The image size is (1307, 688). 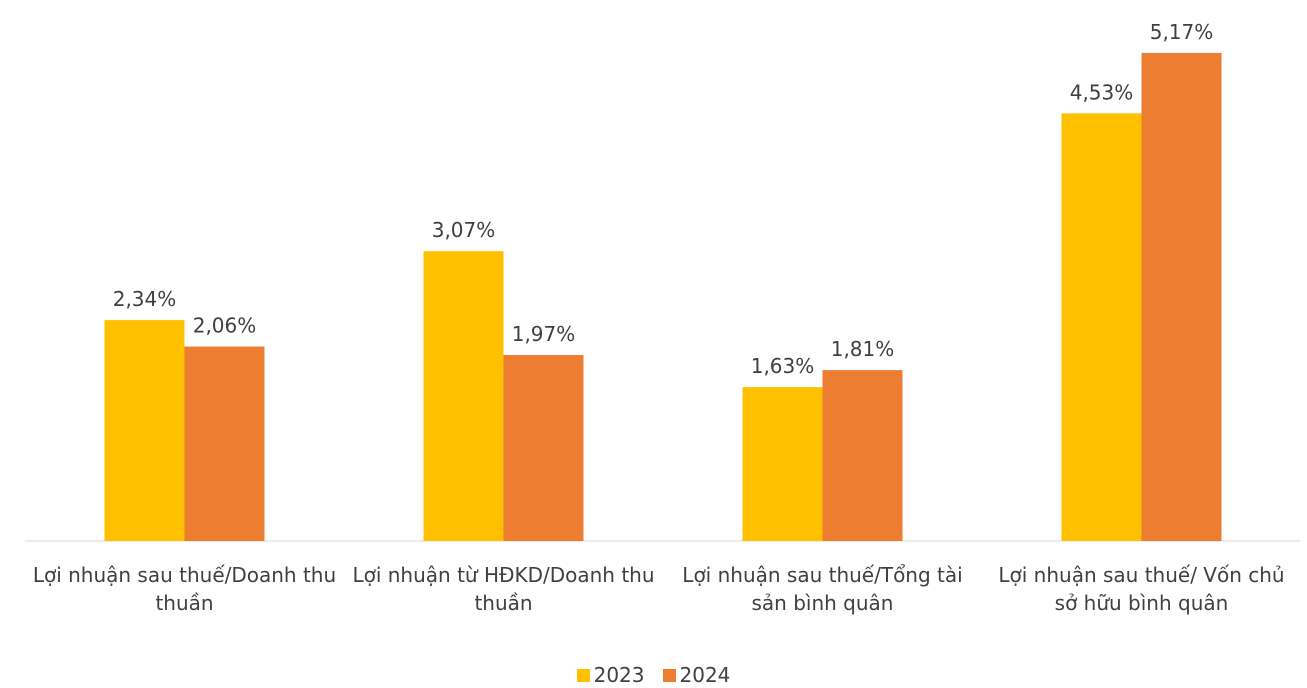 What do you see at coordinates (705, 675) in the screenshot?
I see `legend-label: 2024` at bounding box center [705, 675].